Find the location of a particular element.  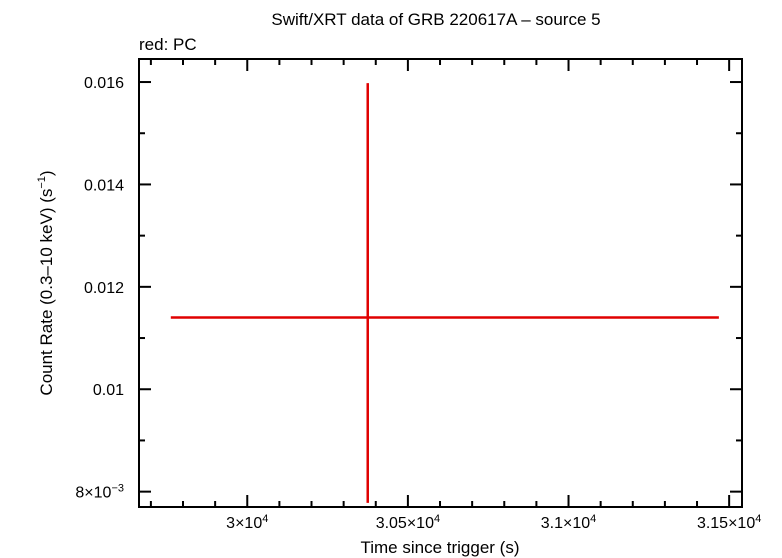

x-tick-label-mantissa: 3.15×10 is located at coordinates (726, 523).